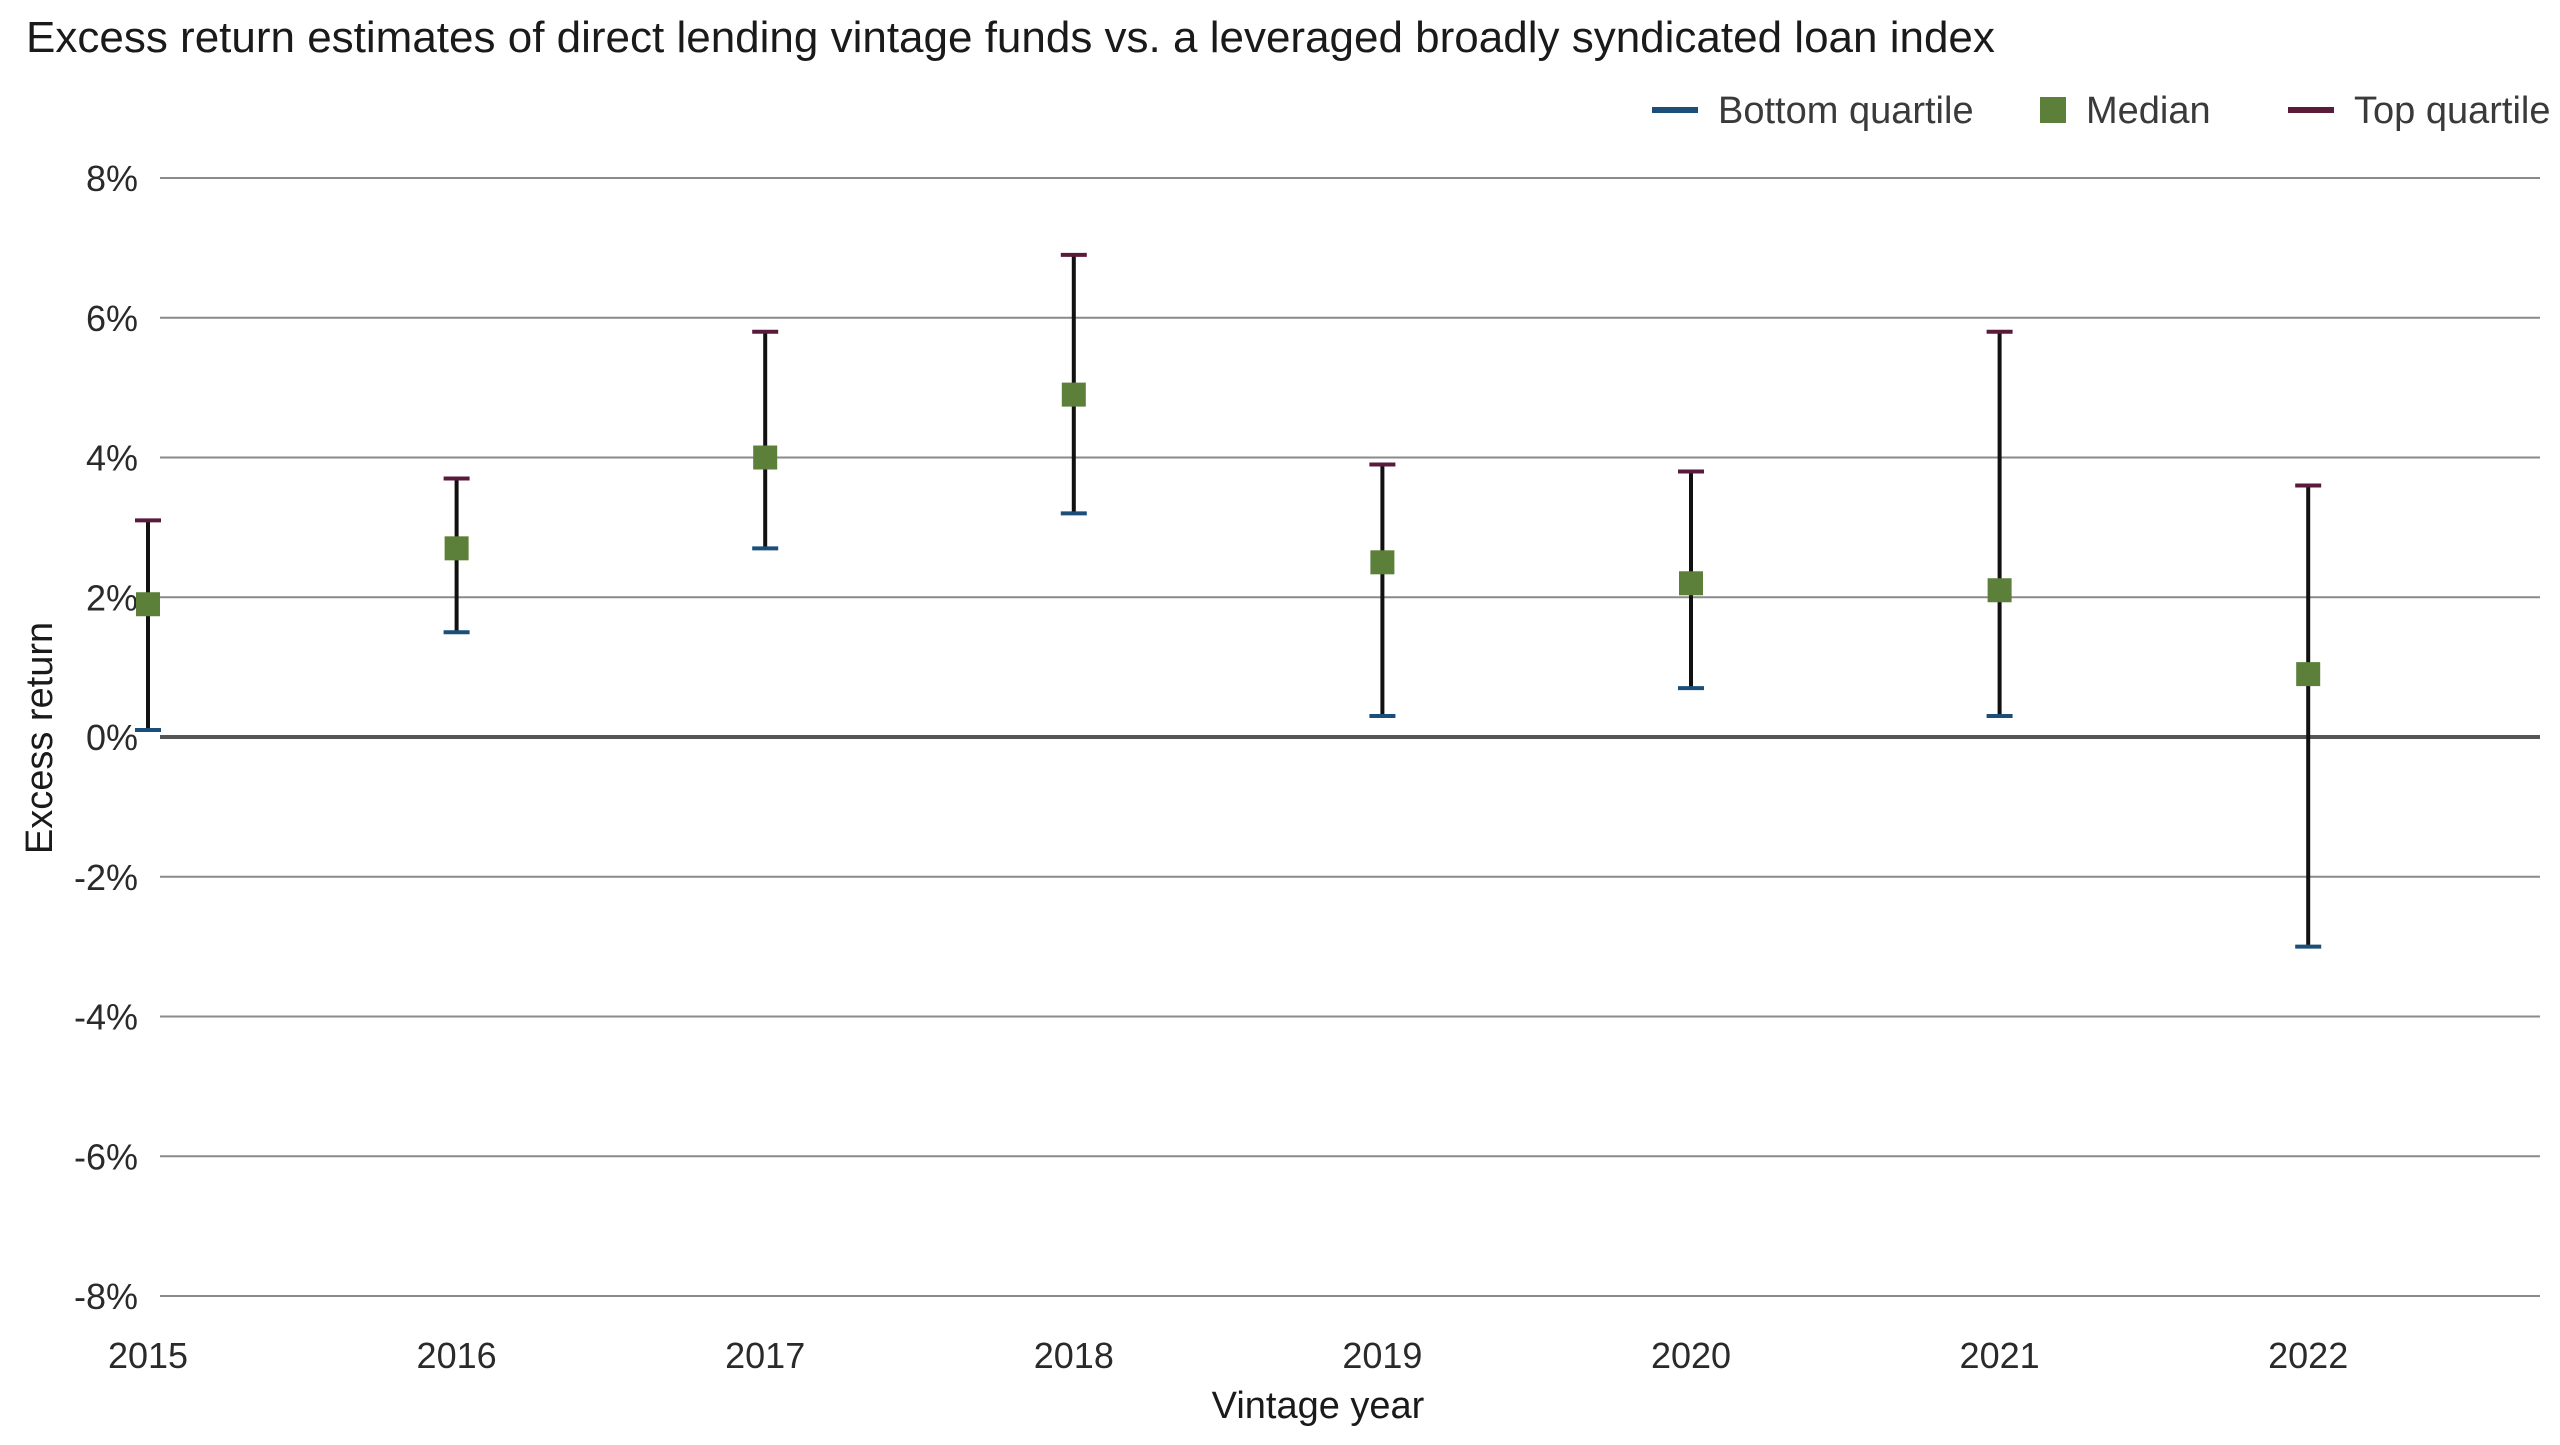 The image size is (2560, 1445). Describe the element at coordinates (1228, 1355) in the screenshot. I see `x-axis-ticks: 2015 2016 2017 2018 2019 2020 2021 2022` at that location.